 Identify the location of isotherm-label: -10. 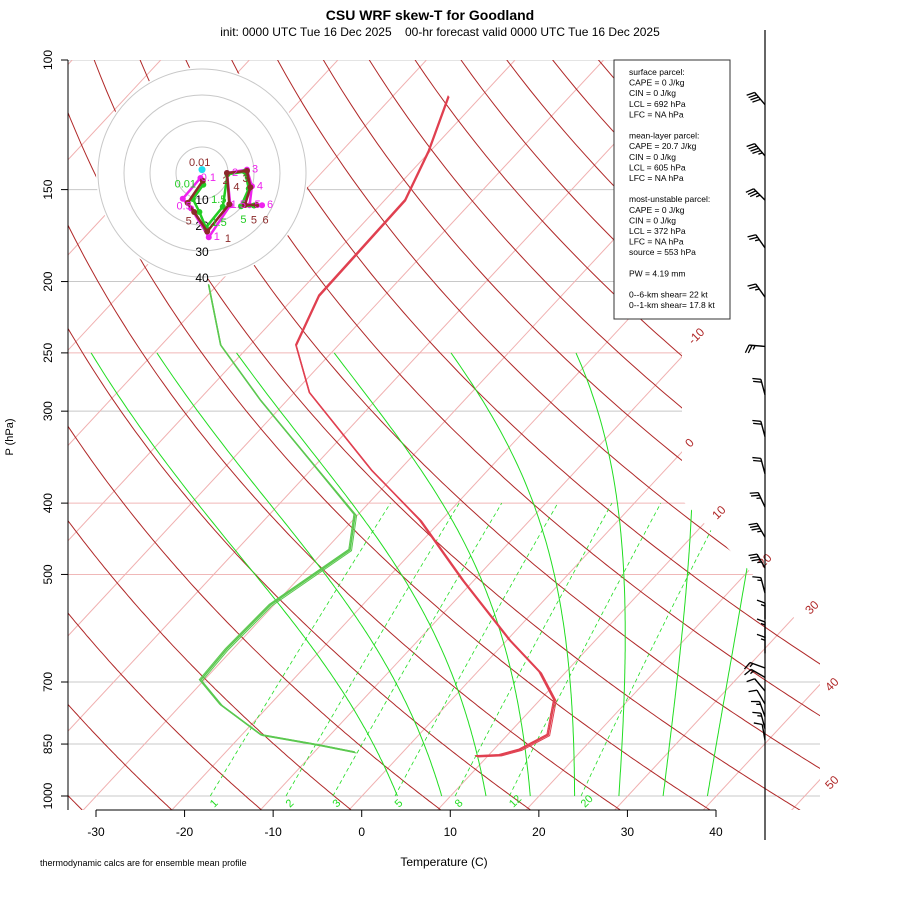
(696, 336).